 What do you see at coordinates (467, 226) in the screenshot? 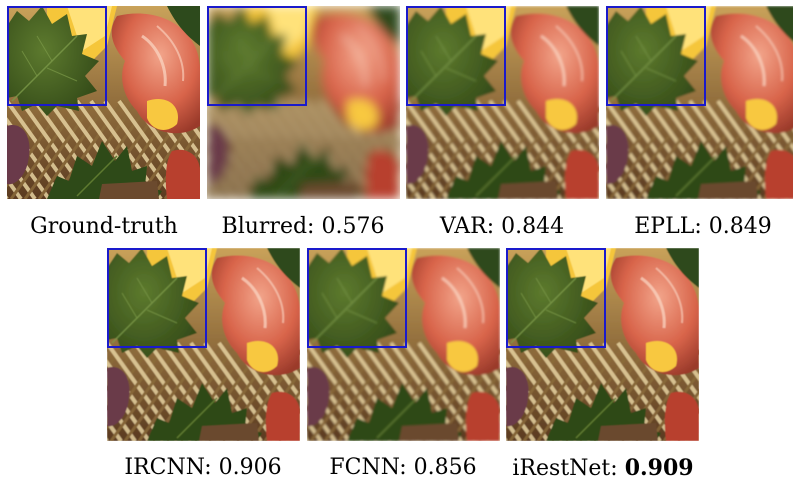
I see `caption-label: VAR:` at bounding box center [467, 226].